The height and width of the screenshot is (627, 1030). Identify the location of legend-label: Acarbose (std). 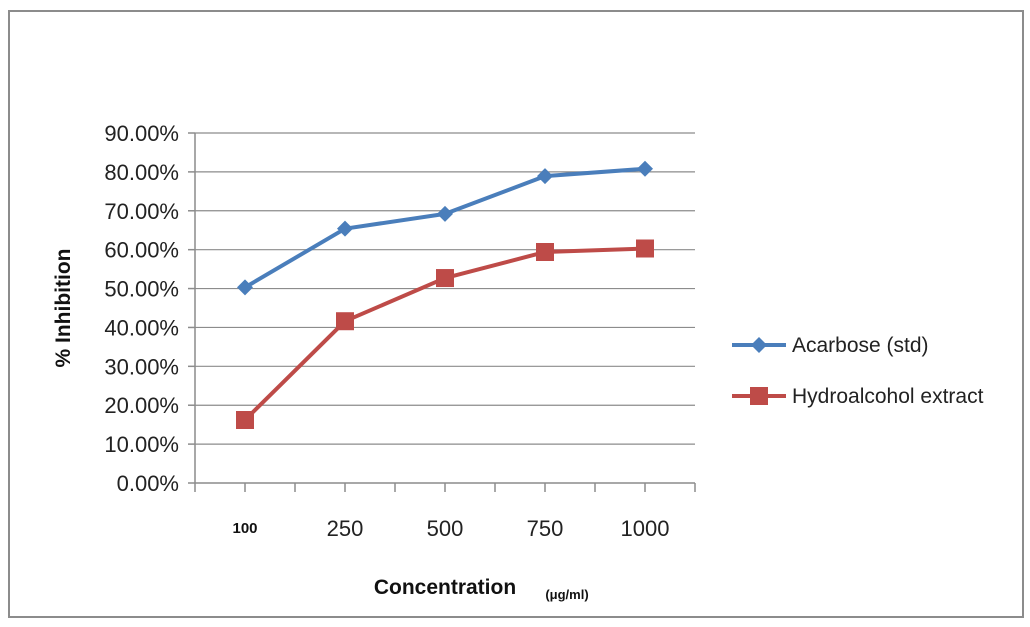
(860, 345).